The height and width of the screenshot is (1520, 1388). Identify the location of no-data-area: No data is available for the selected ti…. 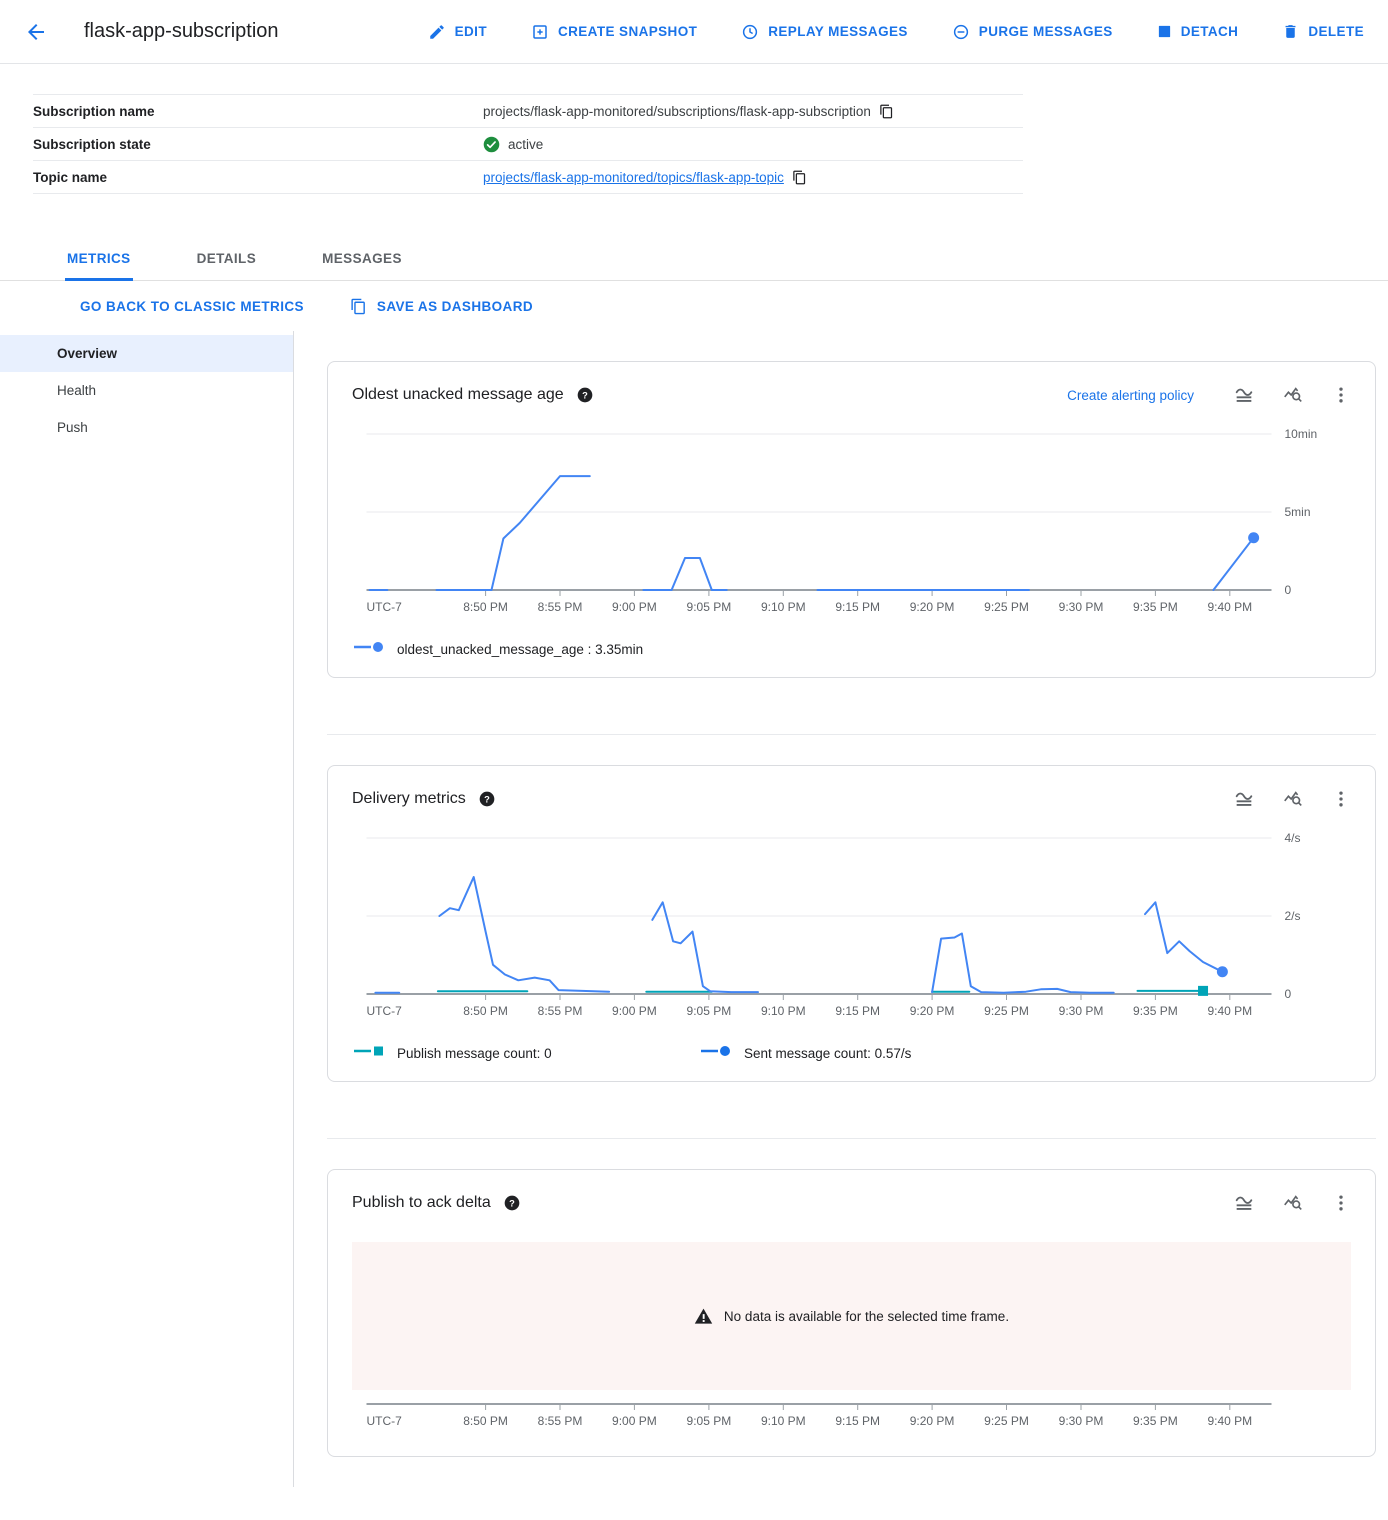
(851, 1316).